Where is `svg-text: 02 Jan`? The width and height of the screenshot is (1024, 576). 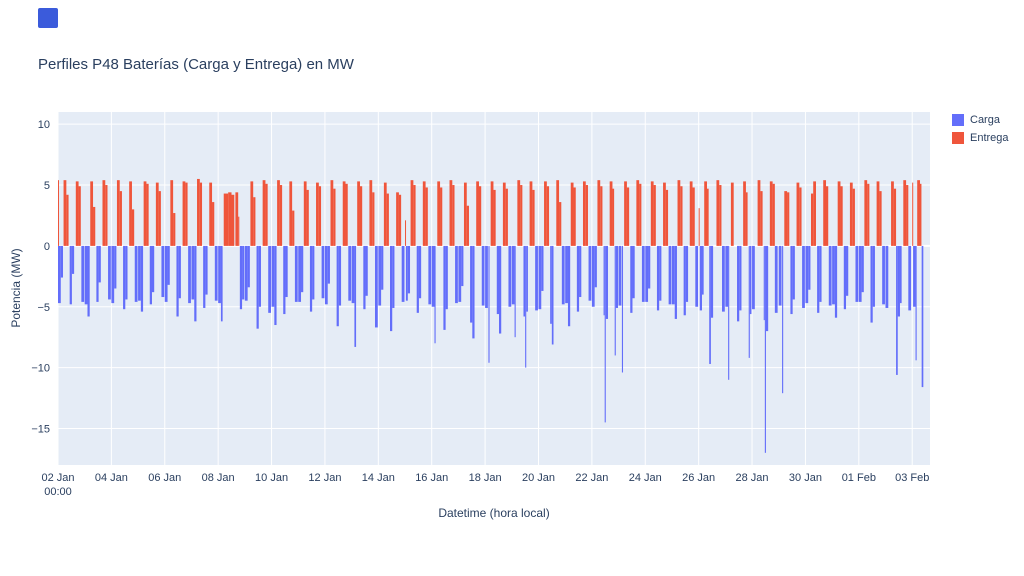 svg-text: 02 Jan is located at coordinates (57, 478).